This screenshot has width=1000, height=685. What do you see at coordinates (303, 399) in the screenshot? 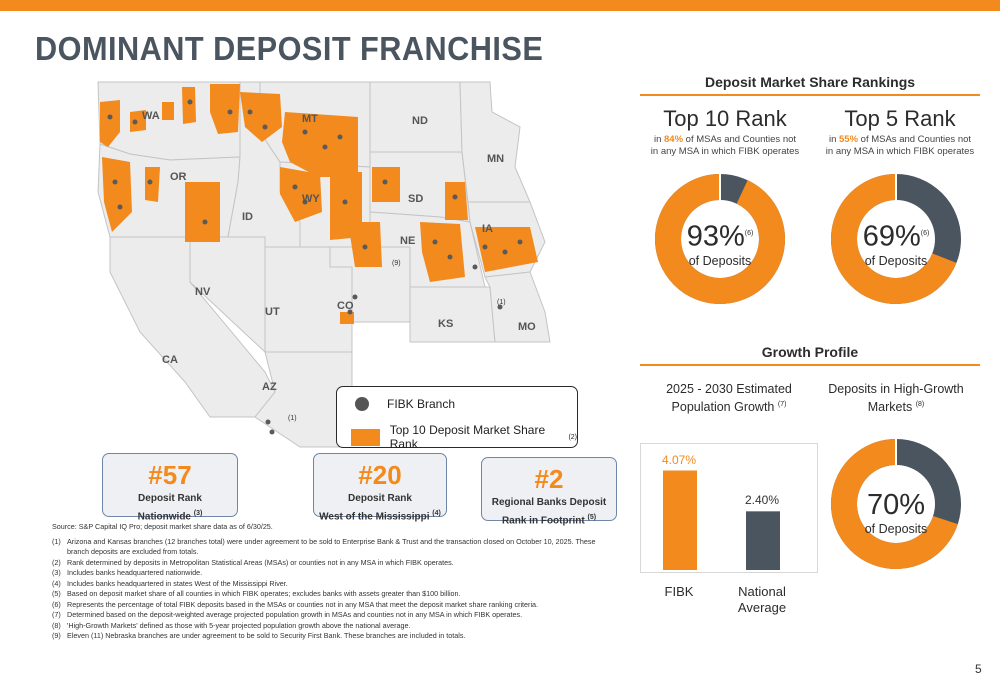
I see `state-az` at bounding box center [303, 399].